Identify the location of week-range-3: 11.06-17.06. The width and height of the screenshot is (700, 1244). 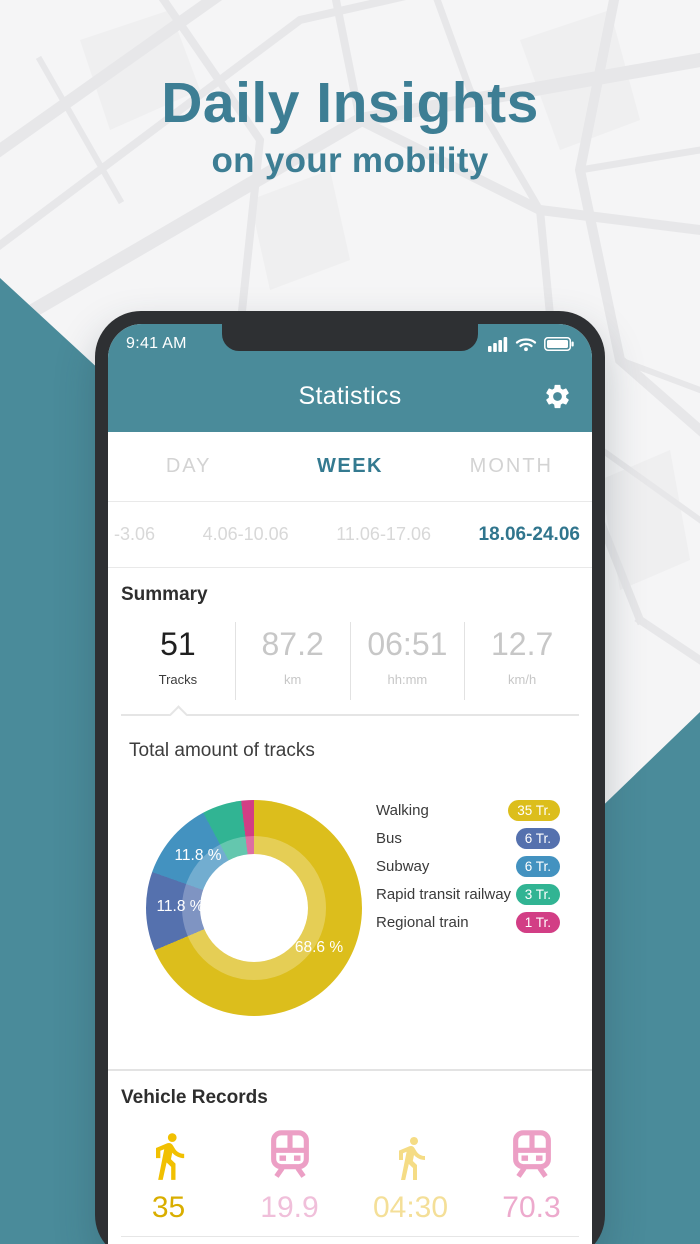
(383, 534).